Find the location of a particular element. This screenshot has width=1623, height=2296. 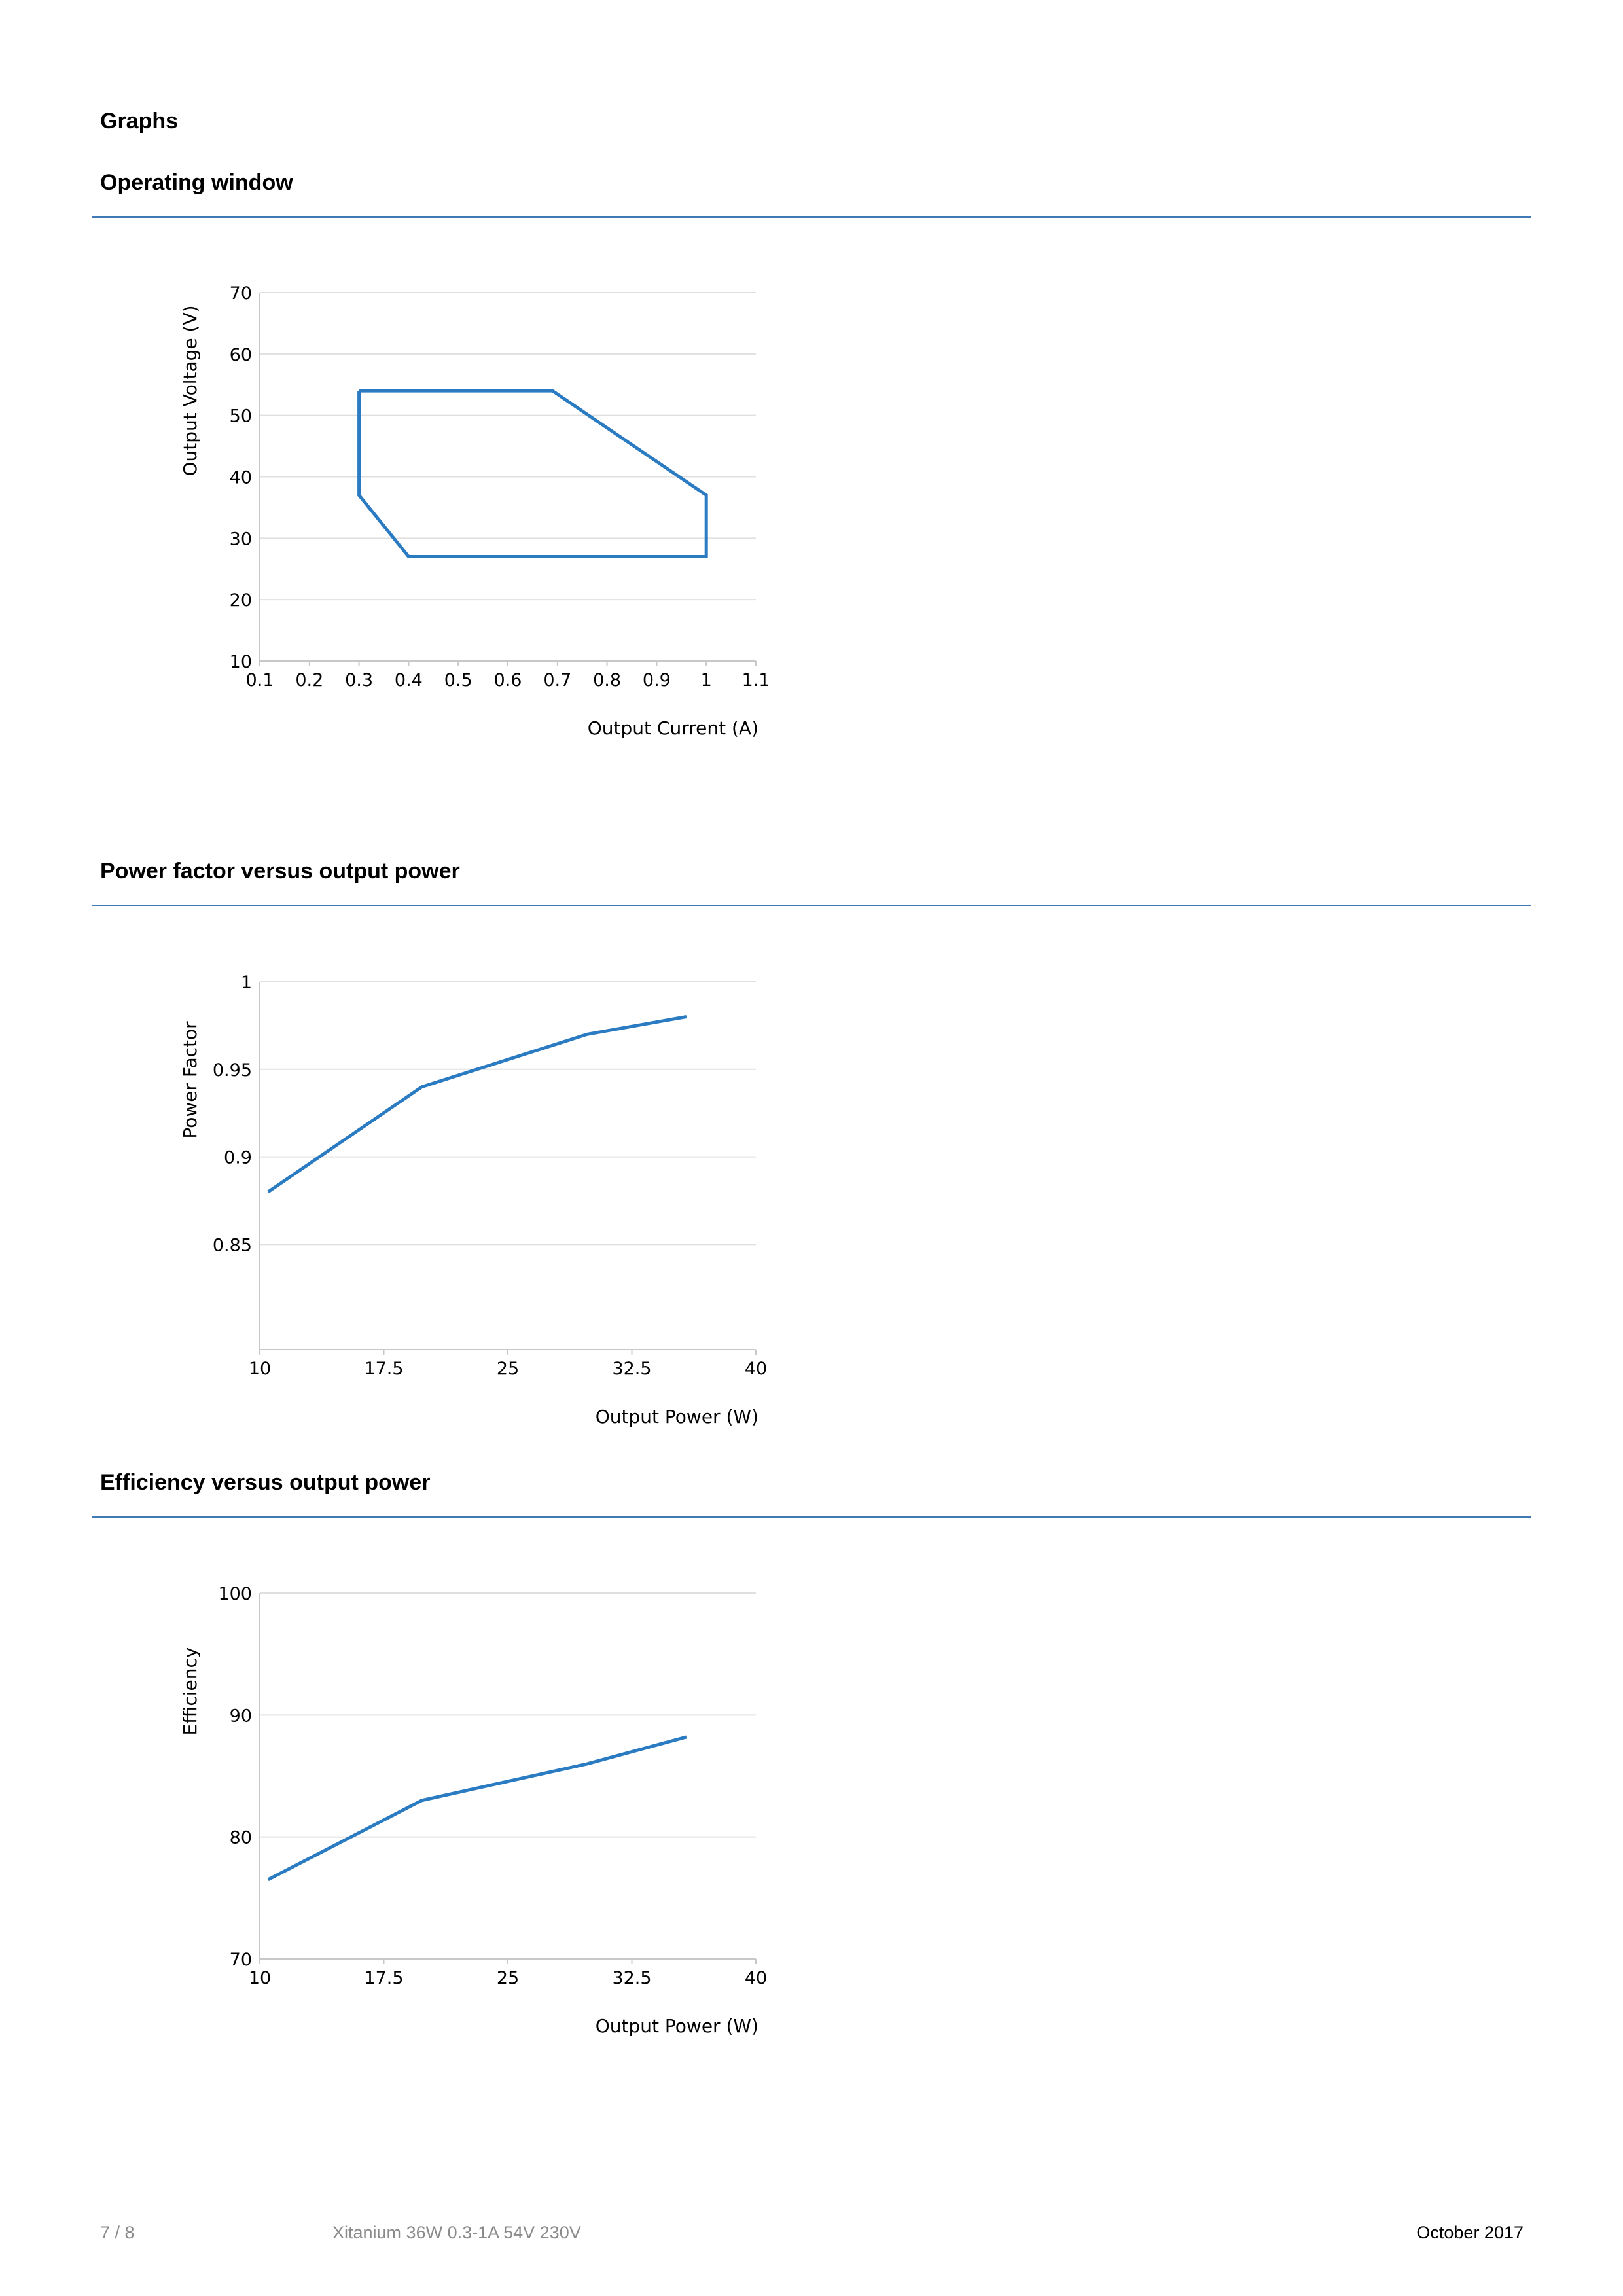

y-tick-label: 90 is located at coordinates (241, 1716).